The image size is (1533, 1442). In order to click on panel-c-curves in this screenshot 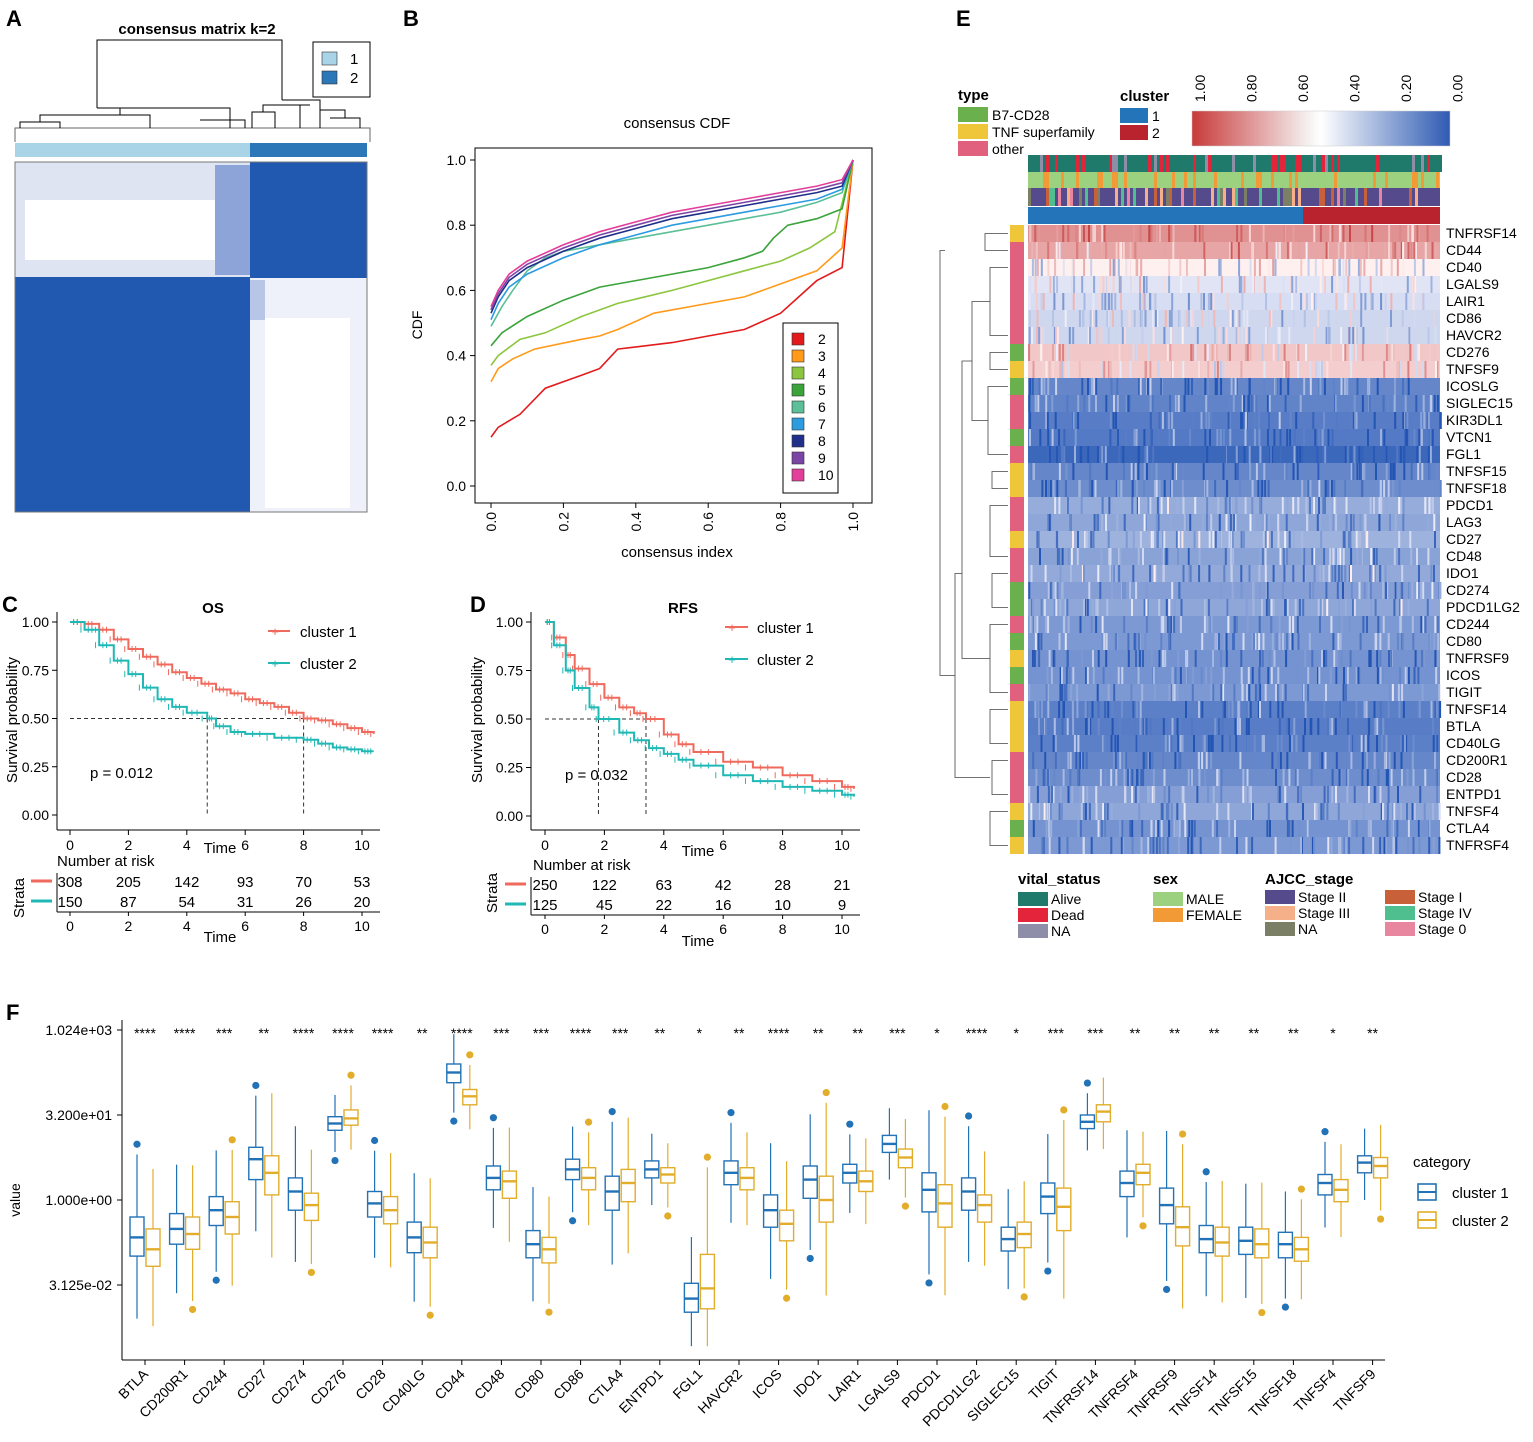, I will do `click(222, 717)`.